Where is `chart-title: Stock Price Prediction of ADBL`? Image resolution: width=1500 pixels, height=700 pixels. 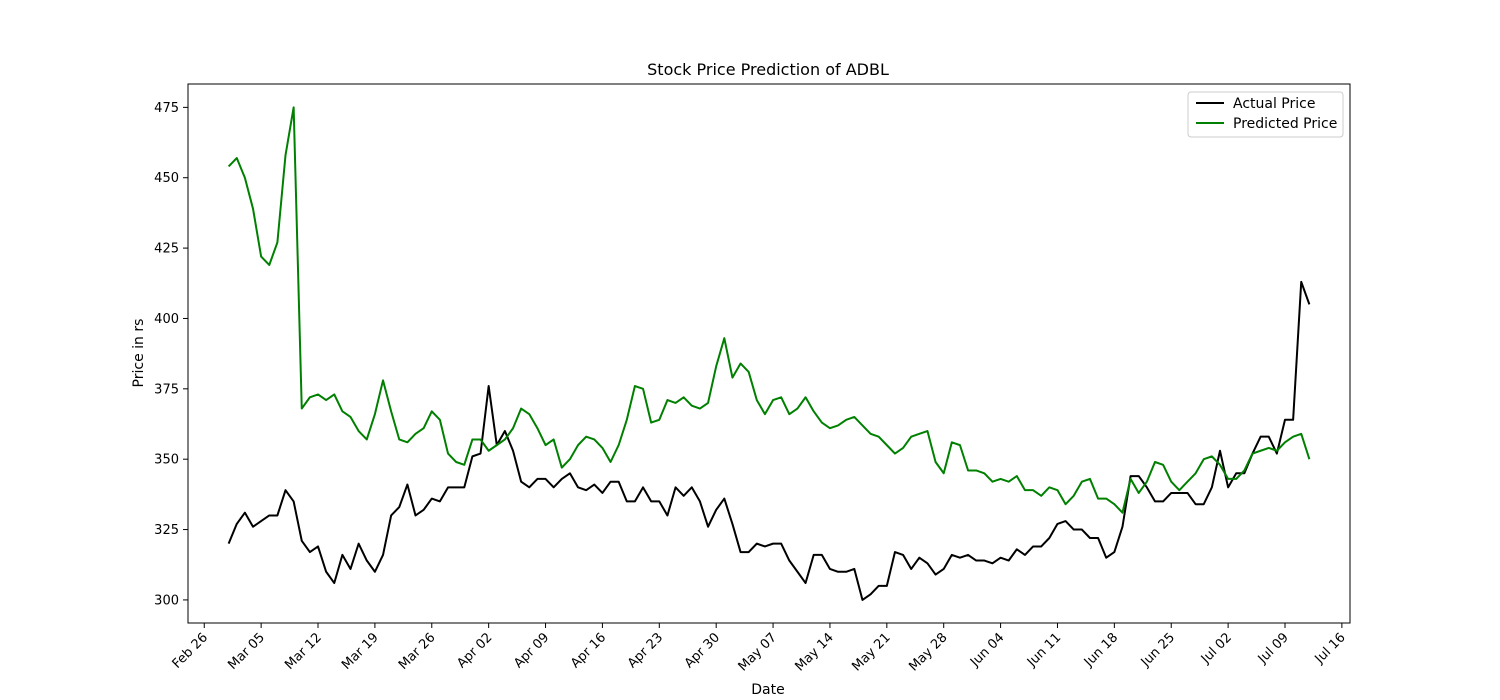
chart-title: Stock Price Prediction of ADBL is located at coordinates (768, 69).